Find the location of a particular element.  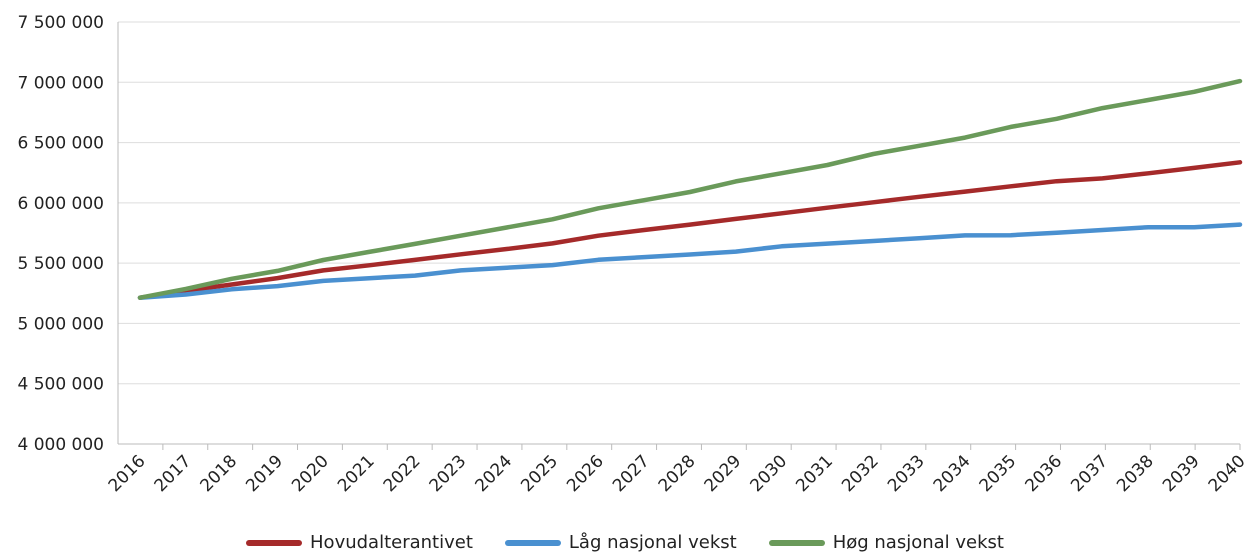

y-tick-label: 6 000 000 is located at coordinates (60, 204).